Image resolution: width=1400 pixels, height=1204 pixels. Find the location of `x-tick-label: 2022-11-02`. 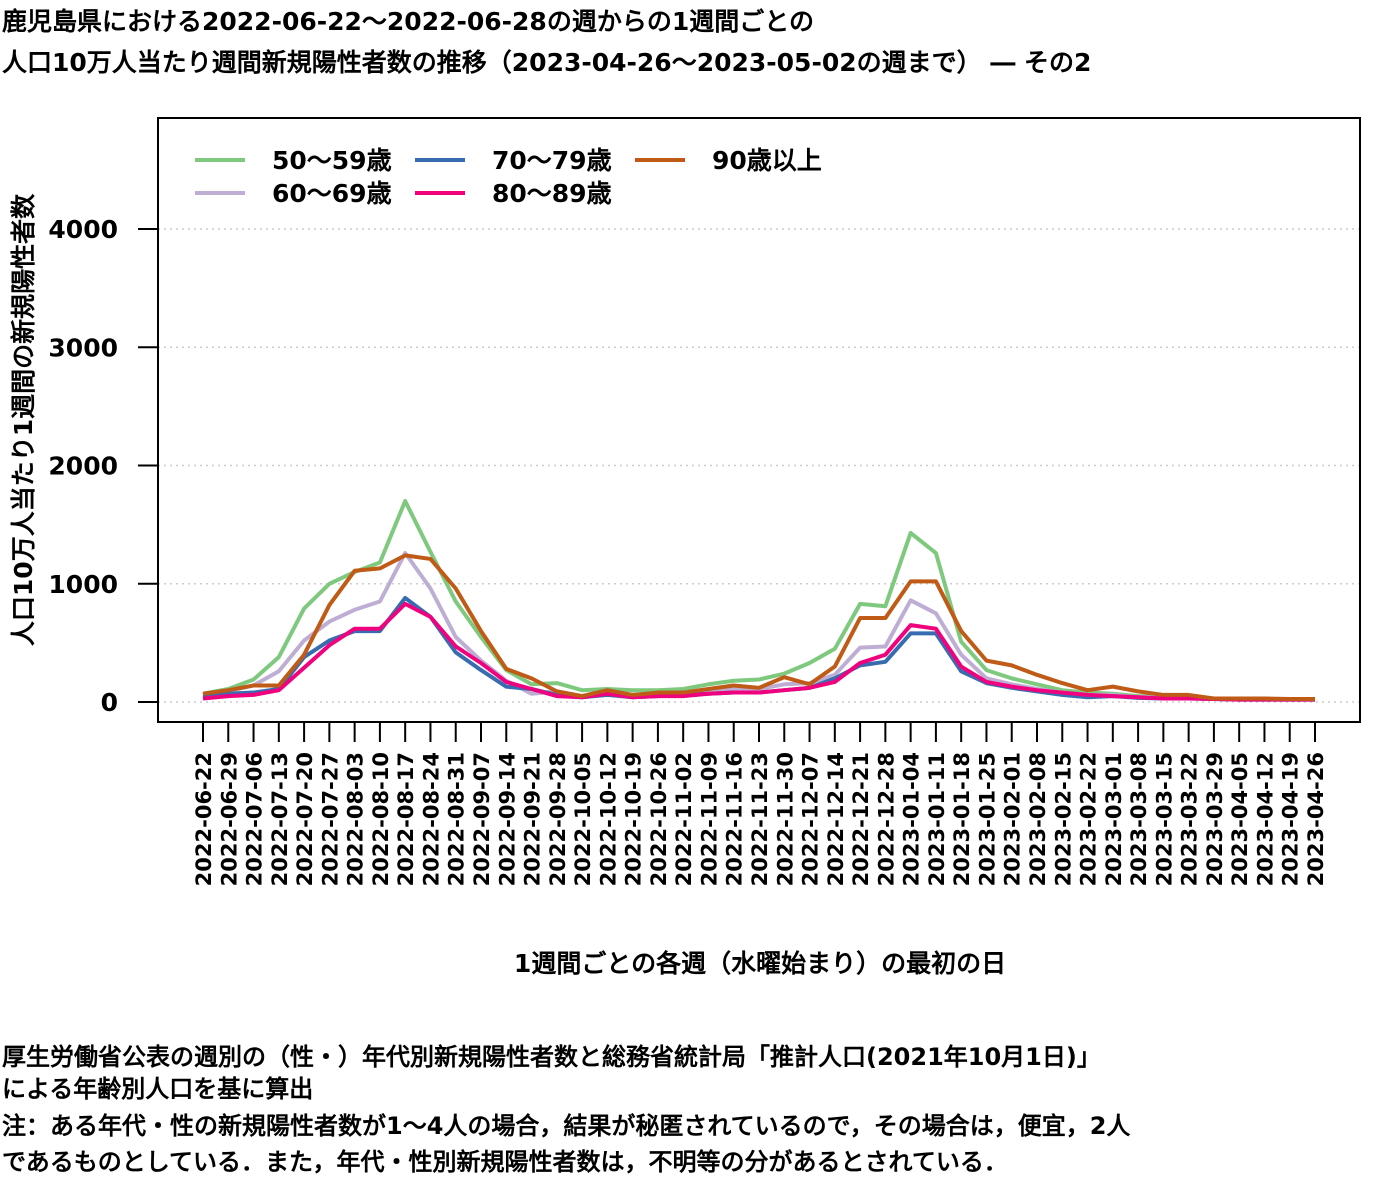

x-tick-label: 2022-11-02 is located at coordinates (684, 819).